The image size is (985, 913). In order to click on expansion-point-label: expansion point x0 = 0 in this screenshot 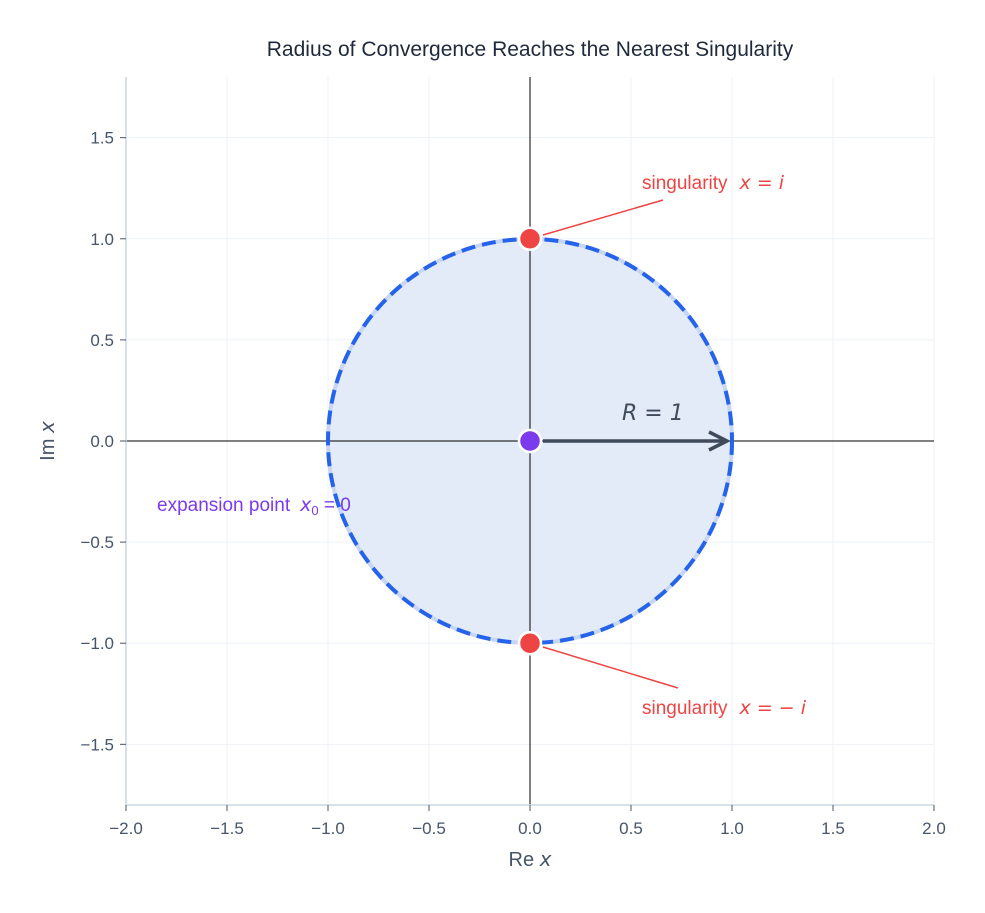, I will do `click(254, 506)`.